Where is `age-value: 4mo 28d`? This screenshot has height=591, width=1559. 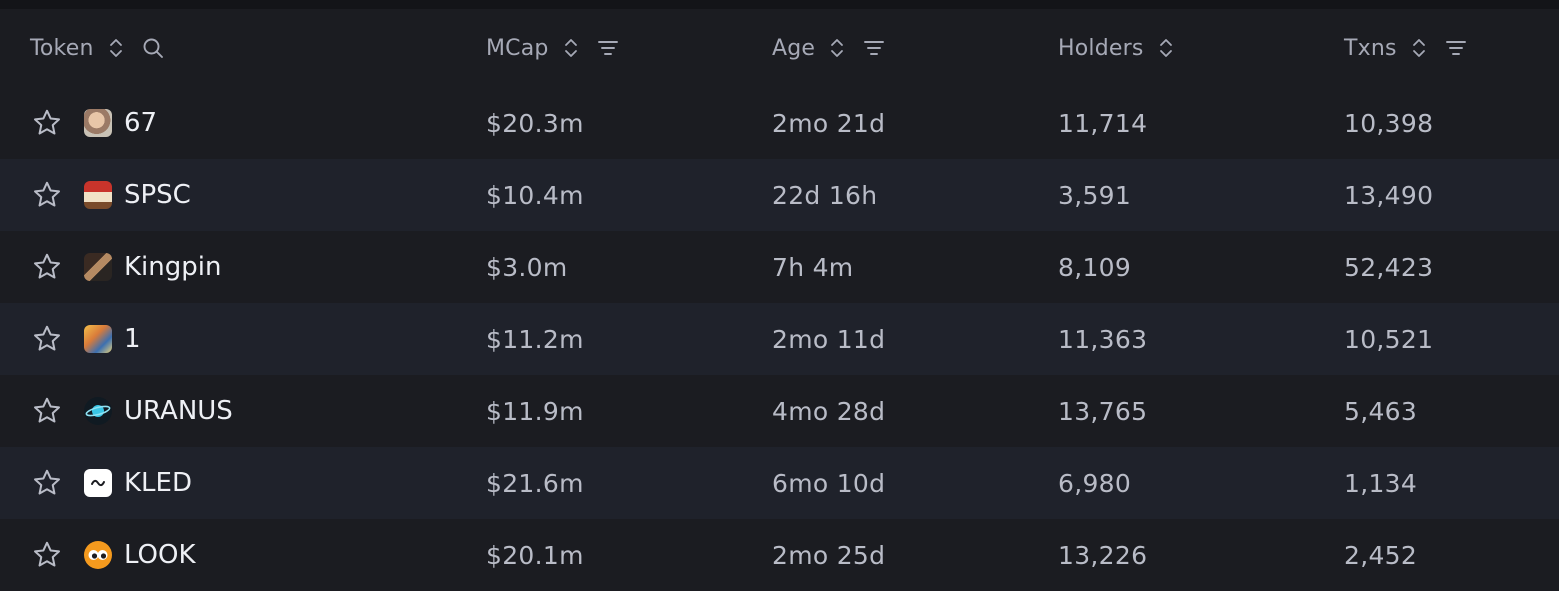 age-value: 4mo 28d is located at coordinates (829, 411).